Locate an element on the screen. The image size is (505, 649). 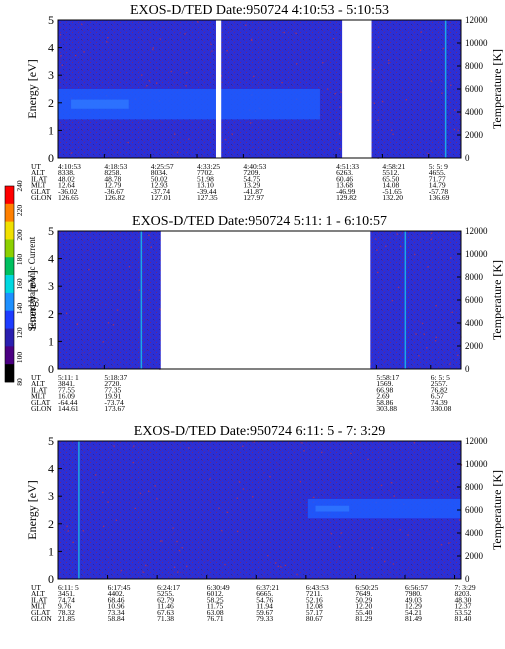
orbit-cell: 73.34 is located at coordinates (116, 612).